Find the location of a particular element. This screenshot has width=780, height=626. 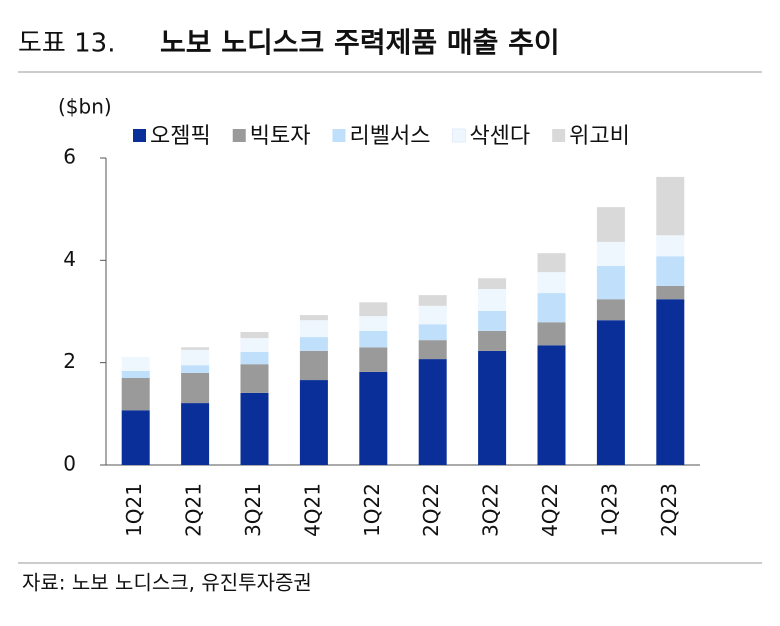

y-tick-label: 0 is located at coordinates (69, 464).